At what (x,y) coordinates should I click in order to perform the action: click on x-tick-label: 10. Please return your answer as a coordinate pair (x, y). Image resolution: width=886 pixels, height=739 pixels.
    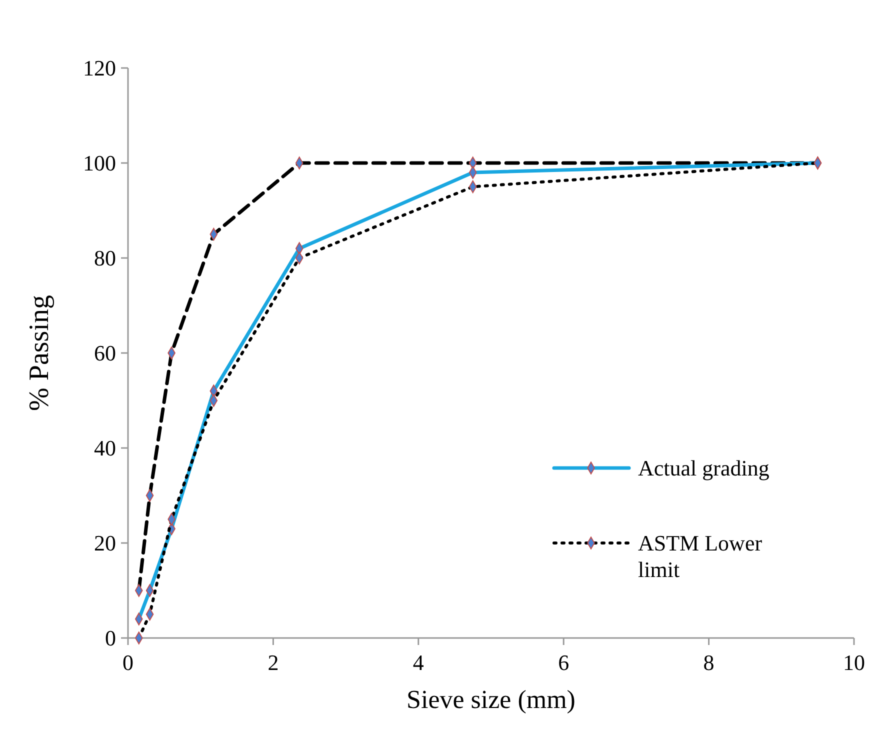
    Looking at the image, I should click on (854, 662).